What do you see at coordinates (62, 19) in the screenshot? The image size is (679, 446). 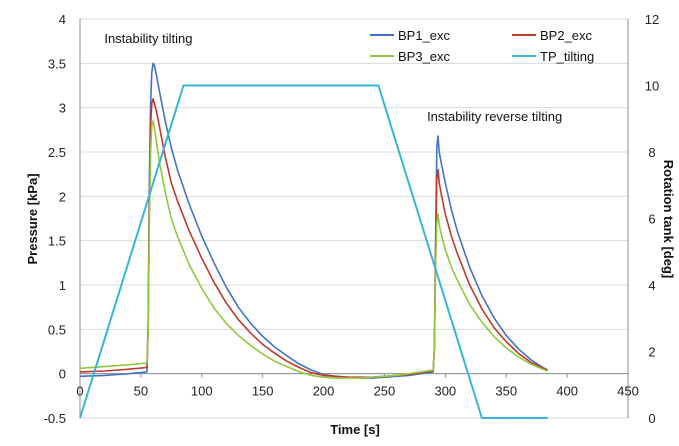 I see `y-tick-label-9: 4` at bounding box center [62, 19].